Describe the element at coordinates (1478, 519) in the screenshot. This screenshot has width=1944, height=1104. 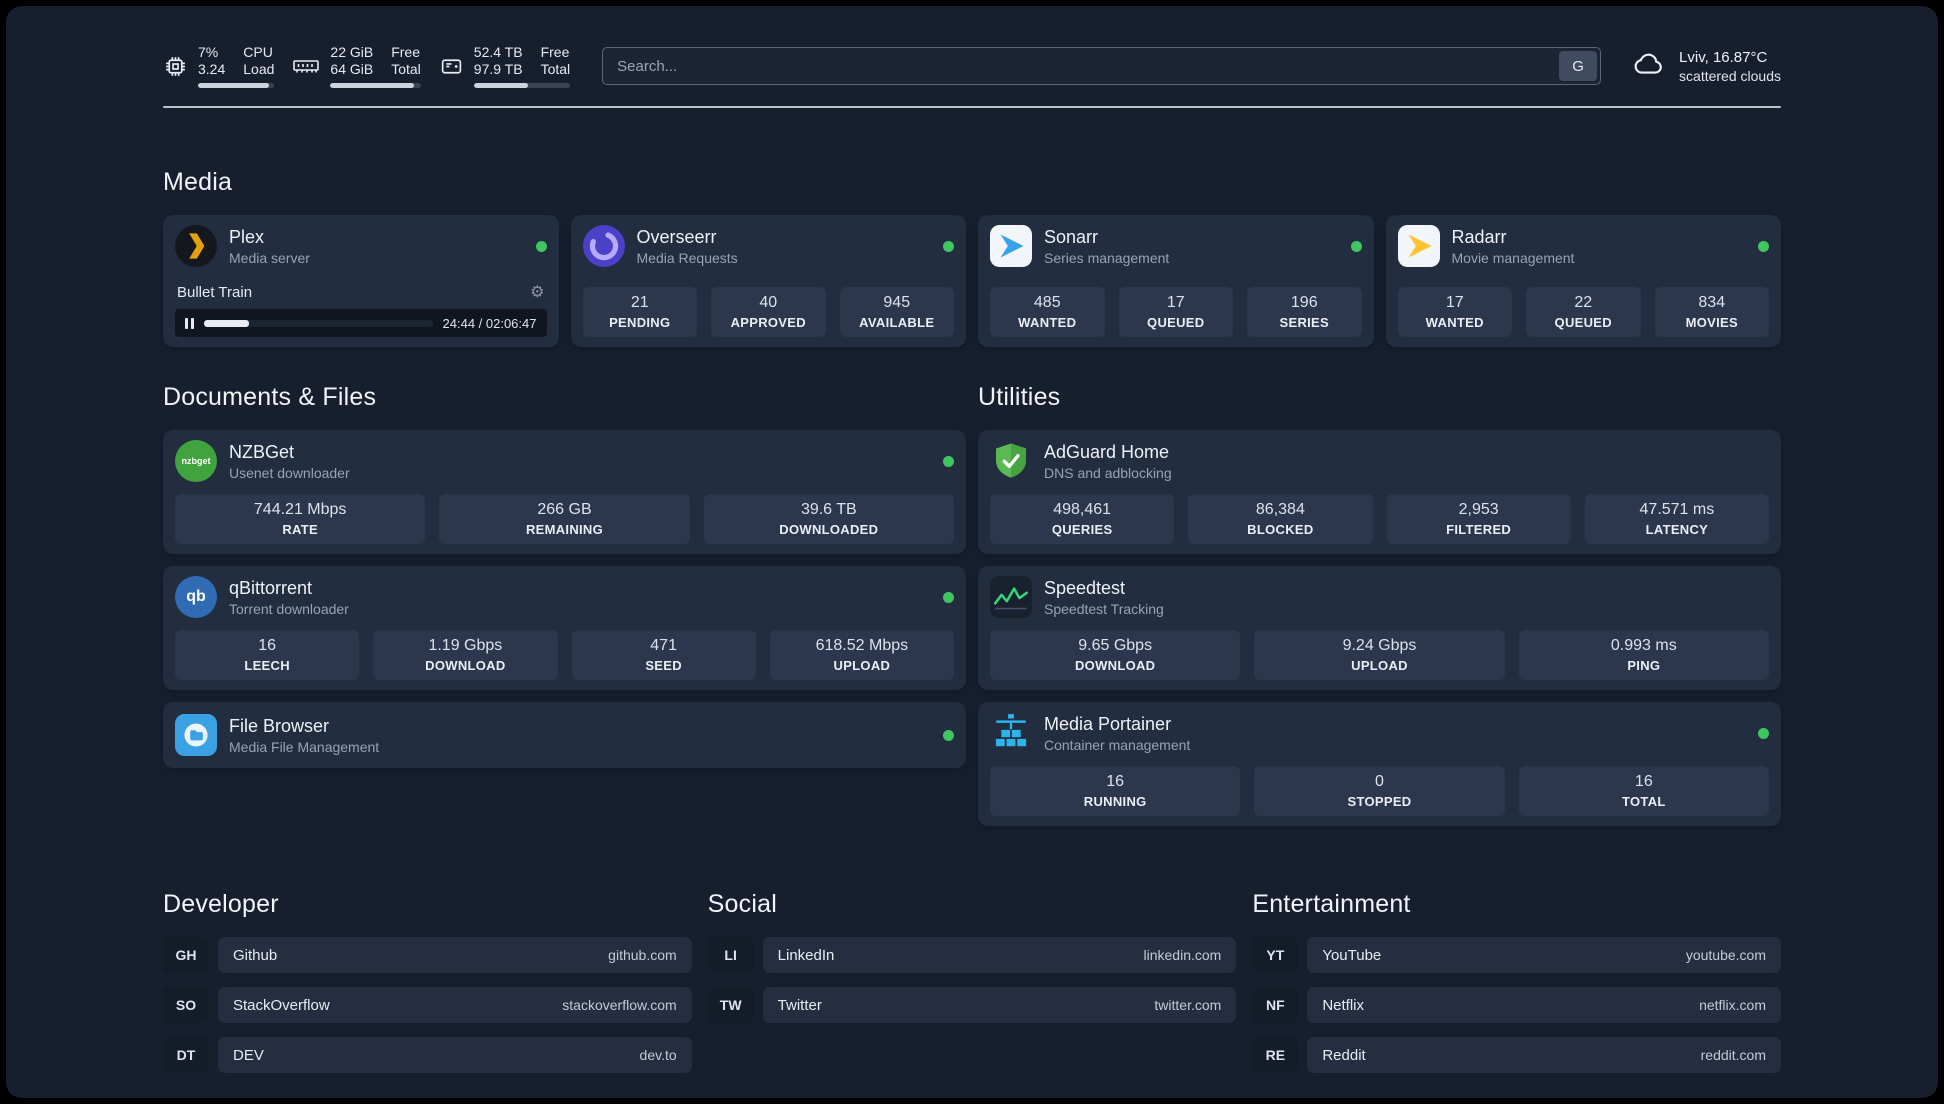
I see `stat-tile: 2,953 FILTERED` at that location.